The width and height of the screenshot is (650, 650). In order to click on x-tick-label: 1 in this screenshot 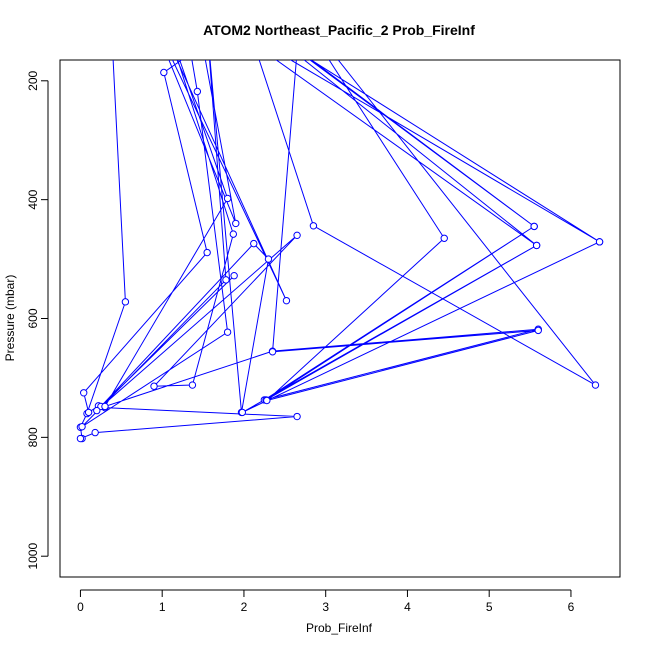, I will do `click(162, 607)`.